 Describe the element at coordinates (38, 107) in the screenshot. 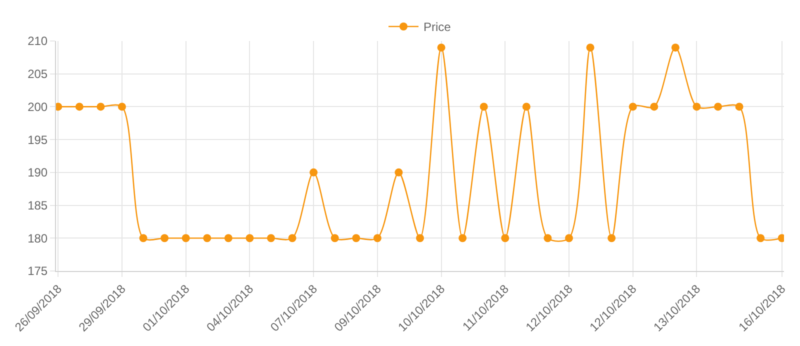

I see `y-tick-label: 200` at that location.